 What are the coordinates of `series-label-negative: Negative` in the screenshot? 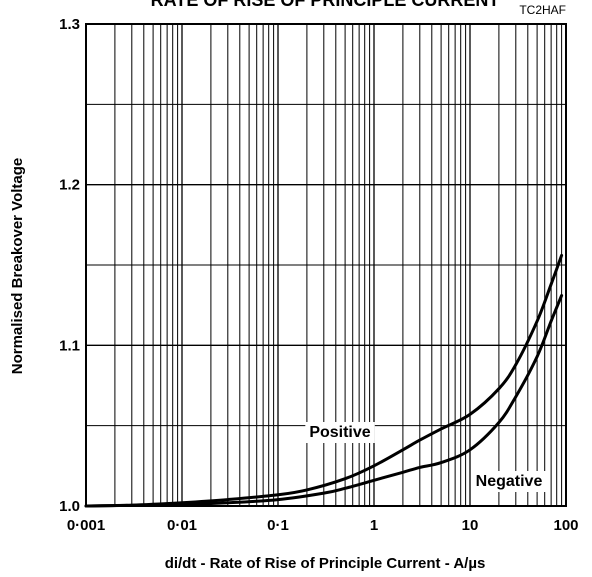 It's located at (509, 481).